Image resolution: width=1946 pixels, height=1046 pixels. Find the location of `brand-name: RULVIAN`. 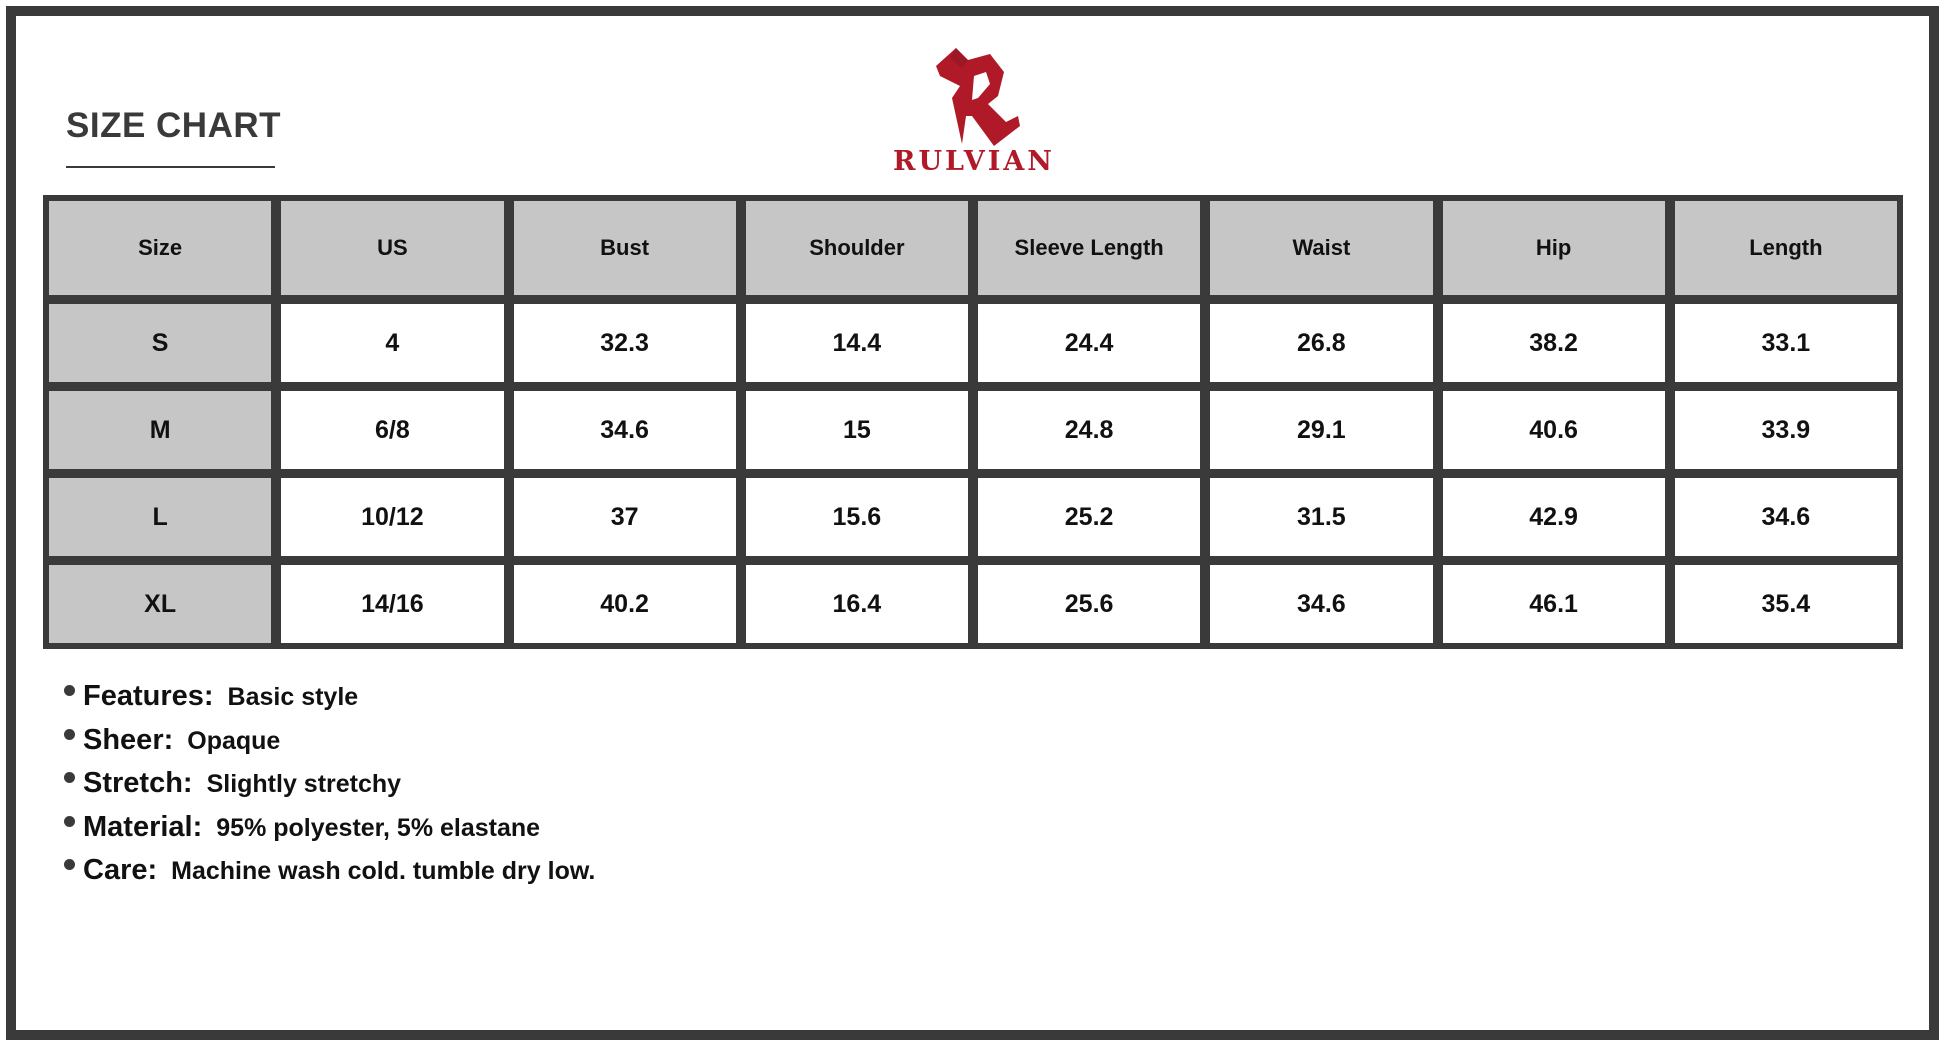

brand-name: RULVIAN is located at coordinates (974, 161).